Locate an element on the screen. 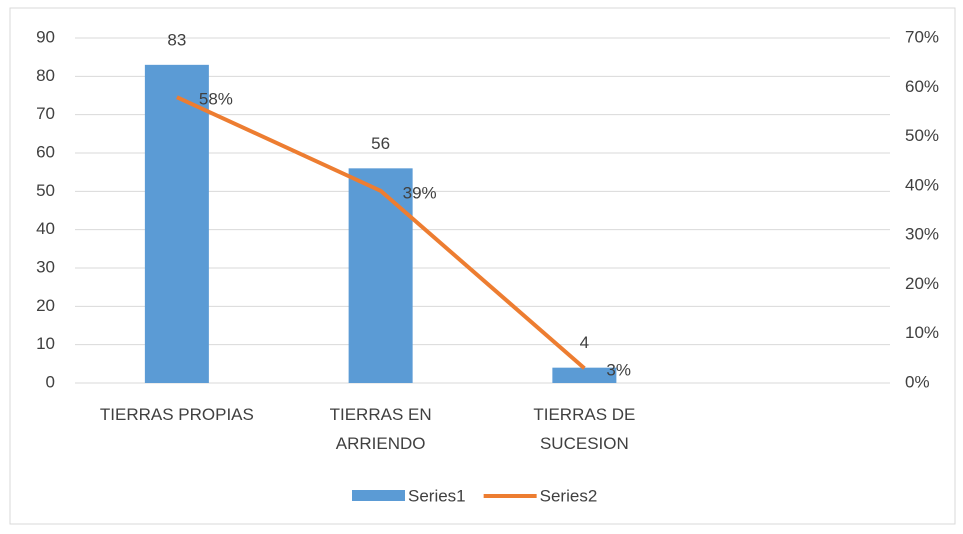 The image size is (963, 534). y-tick-label: 20 is located at coordinates (45, 305).